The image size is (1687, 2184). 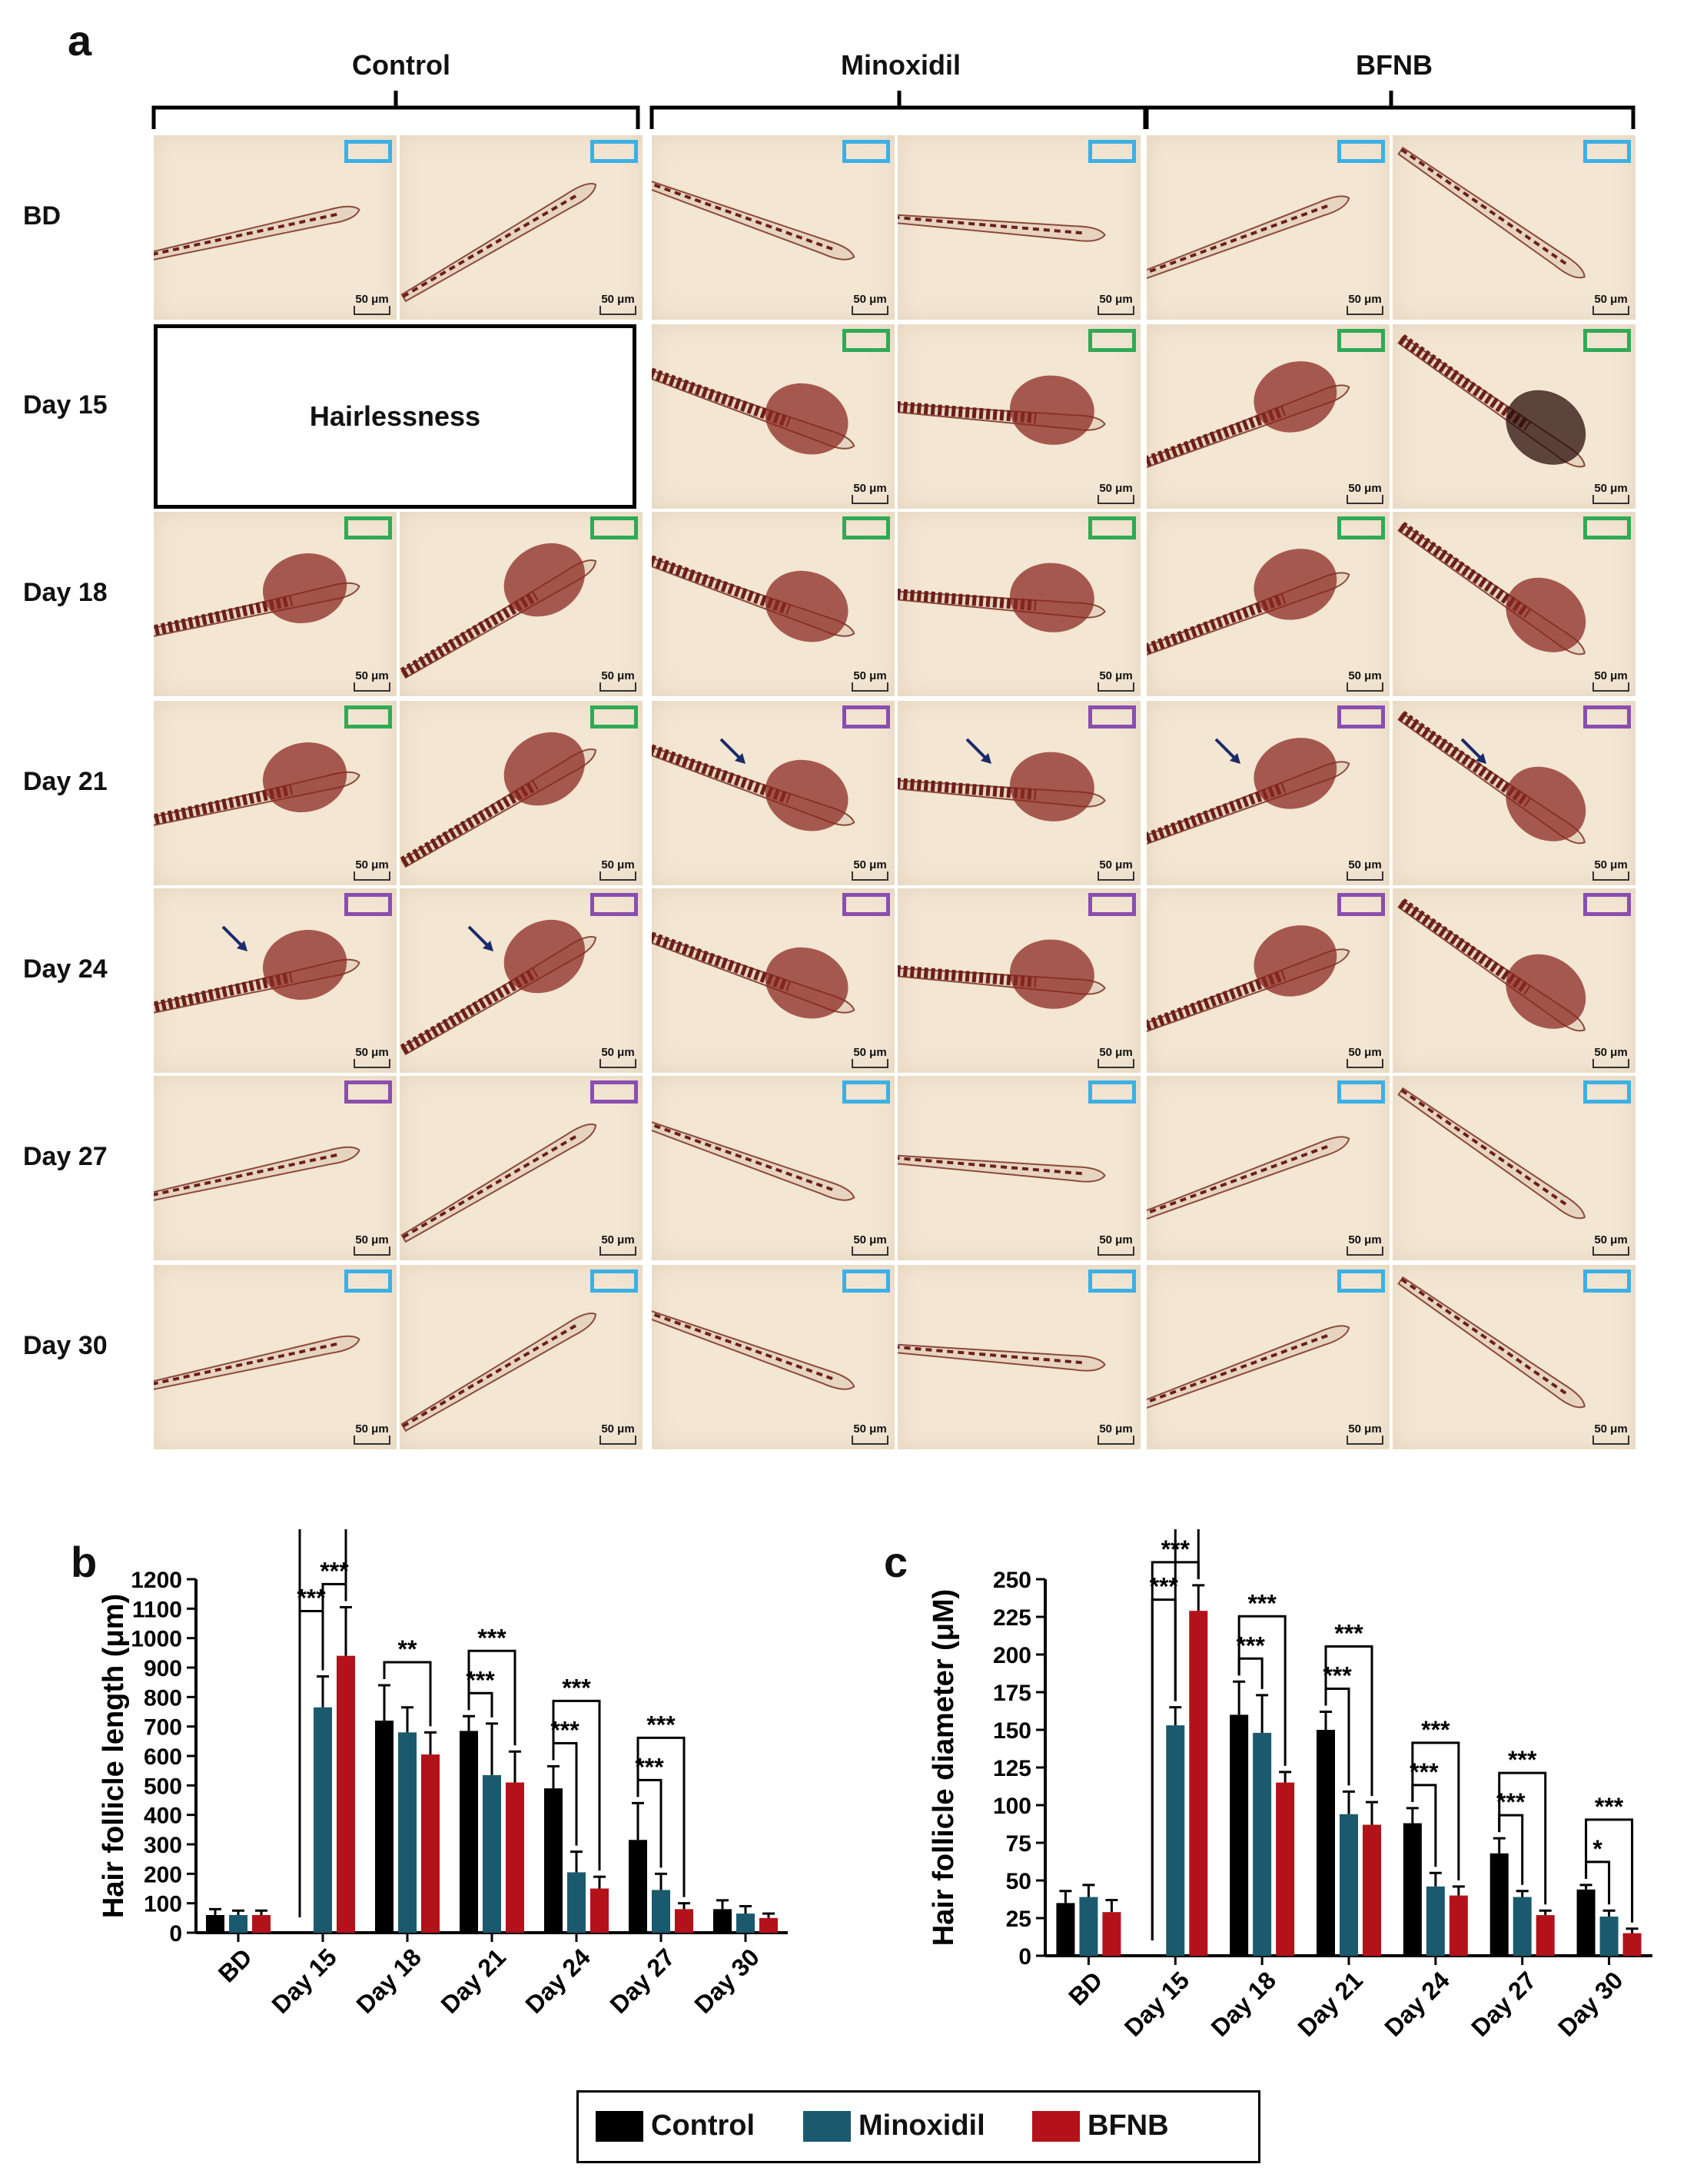 What do you see at coordinates (163, 1728) in the screenshot?
I see `y-tick-label: 700` at bounding box center [163, 1728].